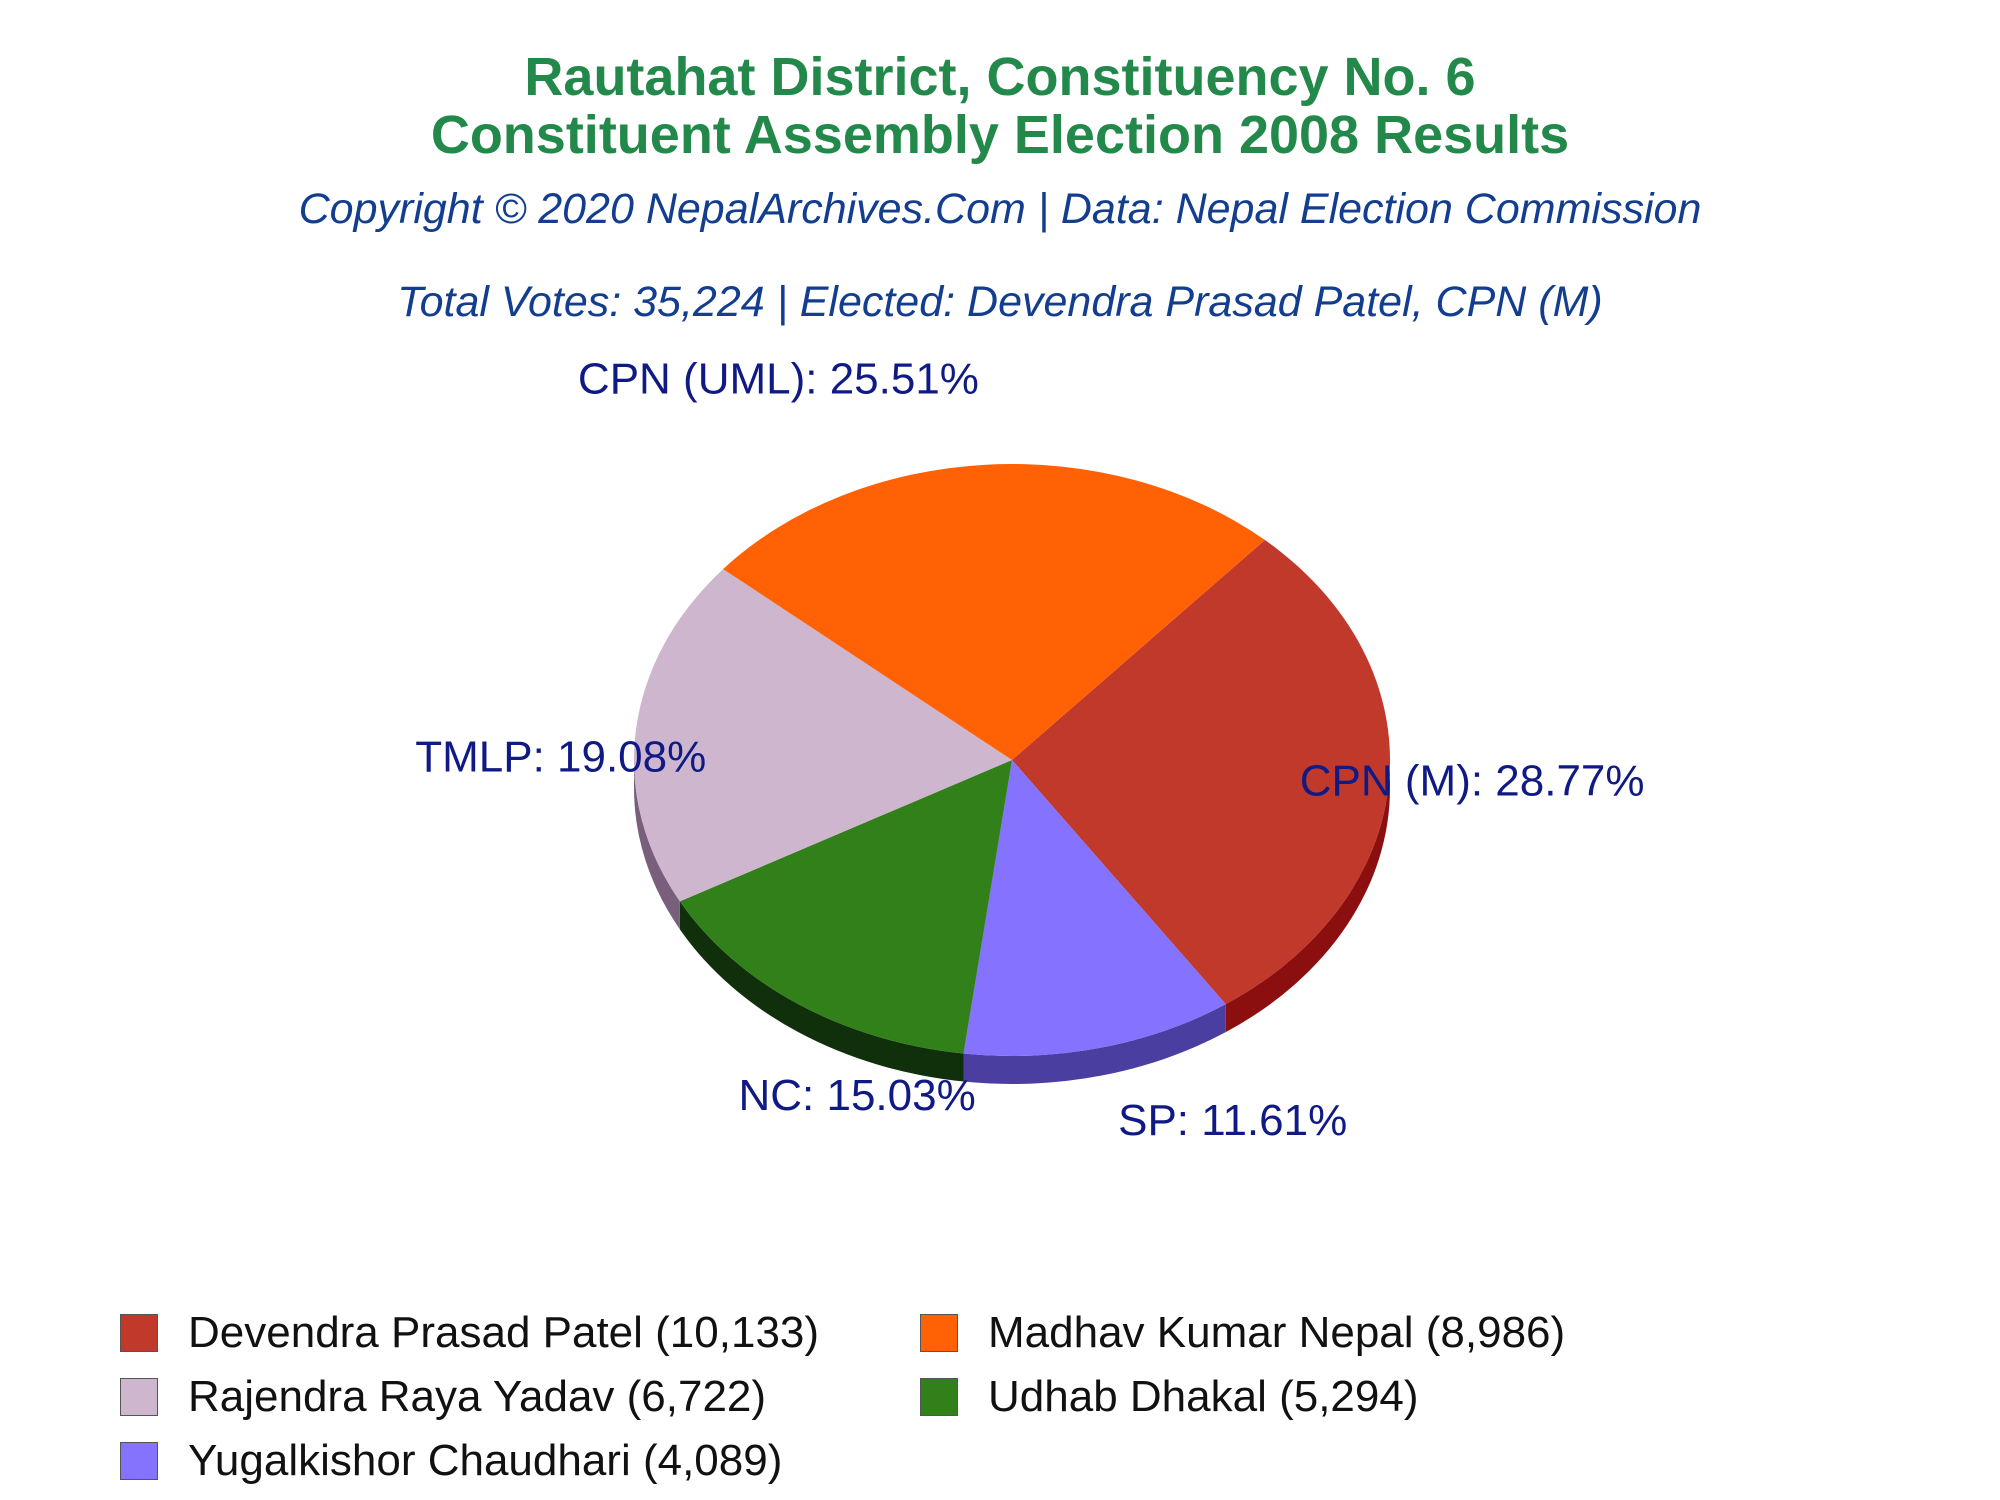  I want to click on slice-label-nc: NC: 15.03%, so click(856, 1095).